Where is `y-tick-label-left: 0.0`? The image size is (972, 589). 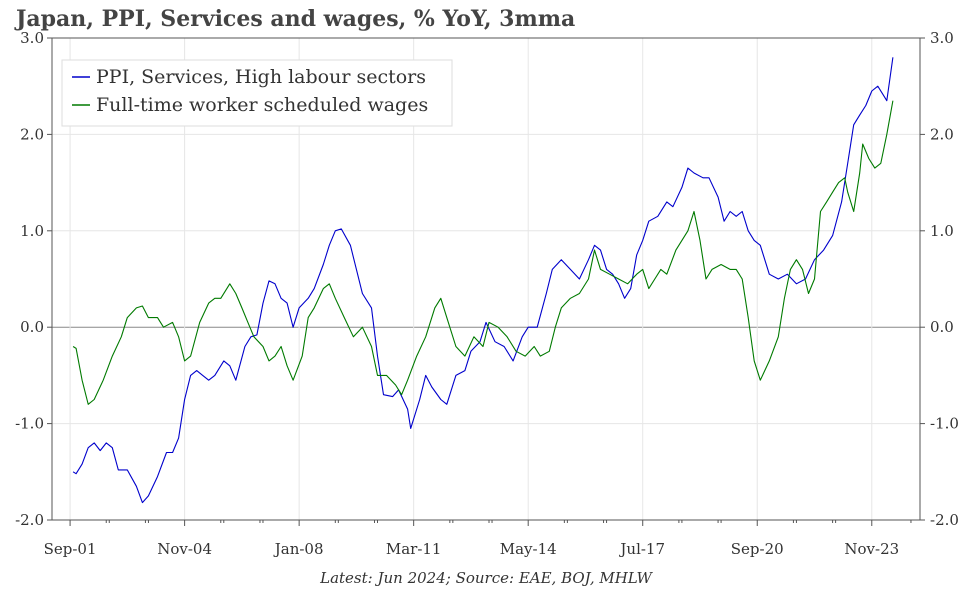 y-tick-label-left: 0.0 is located at coordinates (32, 327).